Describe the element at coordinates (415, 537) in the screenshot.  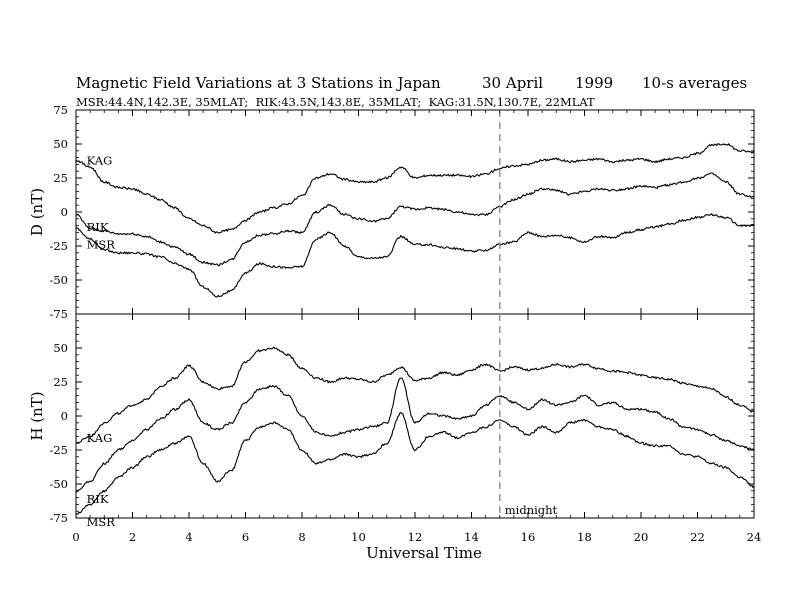
I see `x-tick-label: 12` at that location.